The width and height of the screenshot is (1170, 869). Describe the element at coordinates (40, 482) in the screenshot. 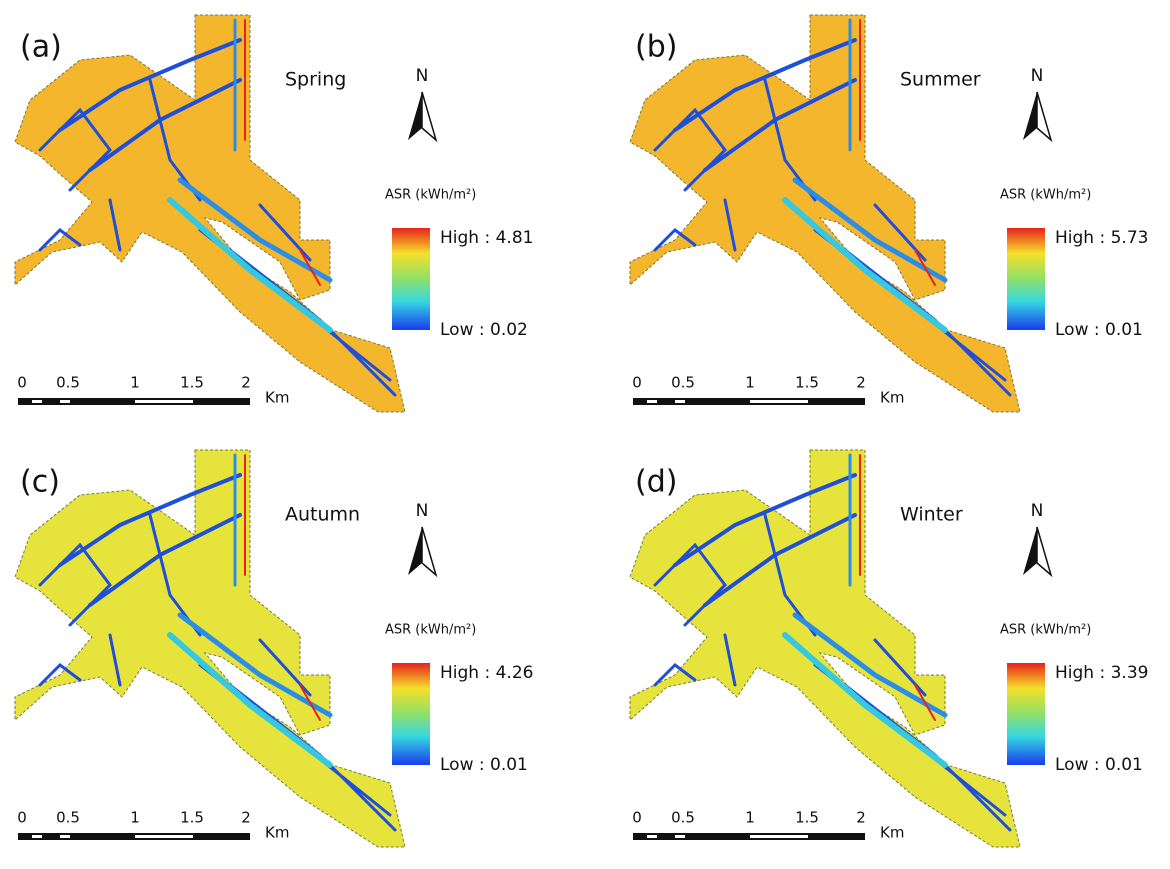

I see `panel-label: (c)` at that location.